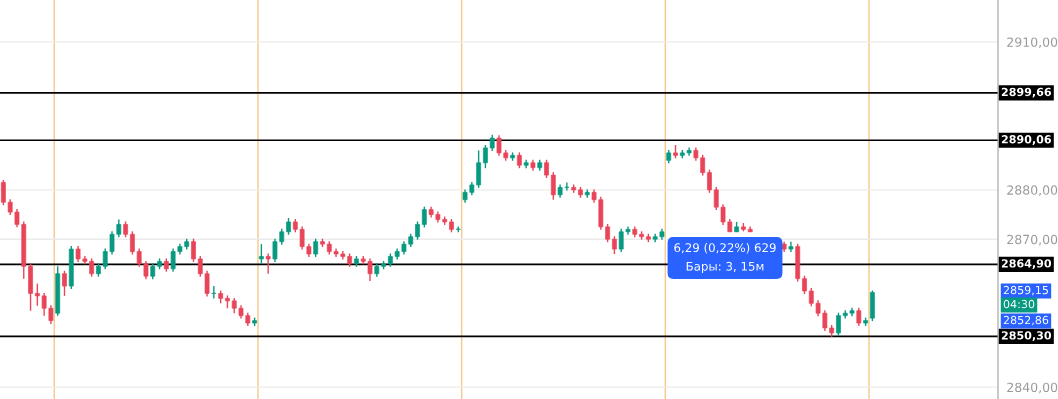  I want to click on text: 2852,86, so click(1026, 320).